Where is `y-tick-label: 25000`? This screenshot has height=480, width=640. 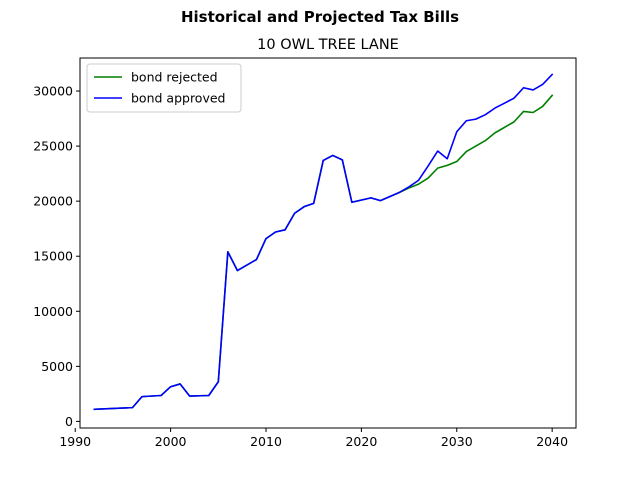
y-tick-label: 25000 is located at coordinates (53, 146).